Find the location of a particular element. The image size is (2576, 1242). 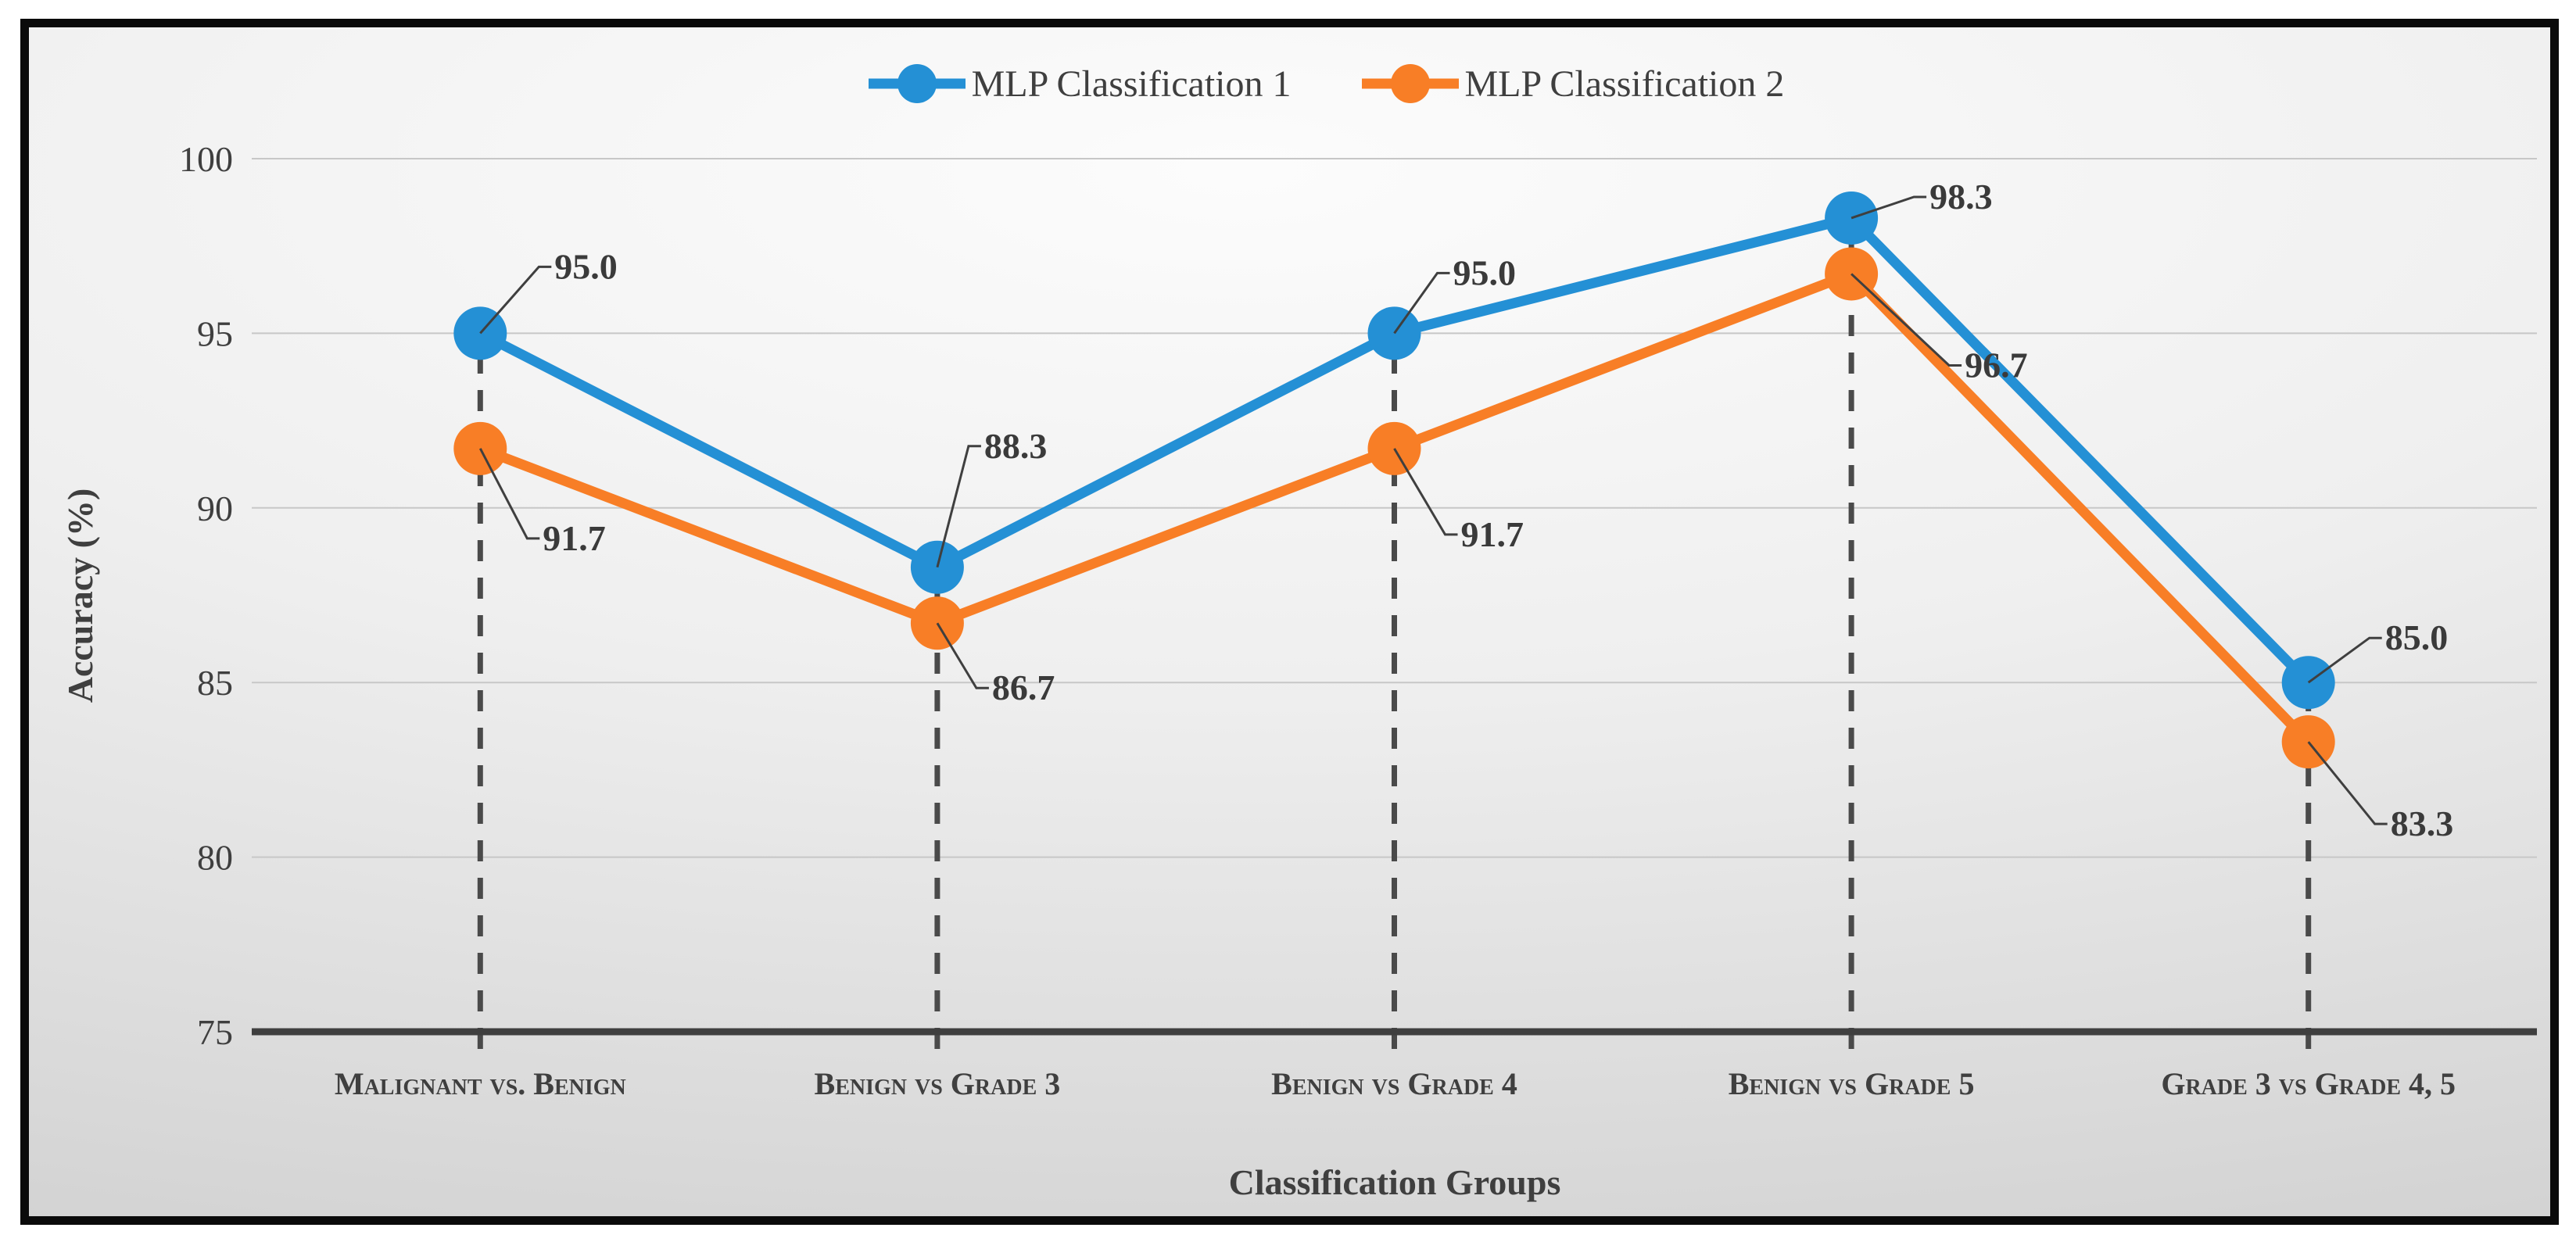

data-label-2: 86.7 is located at coordinates (1024, 687).